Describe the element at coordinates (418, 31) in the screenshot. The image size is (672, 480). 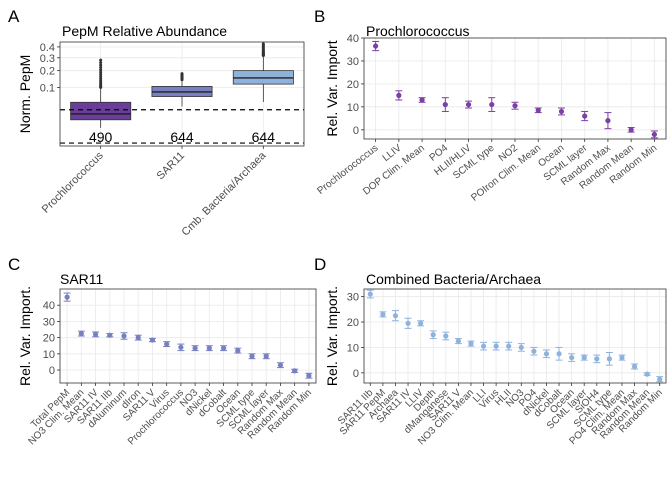
I see `panel-title: Prochlorococcus` at that location.